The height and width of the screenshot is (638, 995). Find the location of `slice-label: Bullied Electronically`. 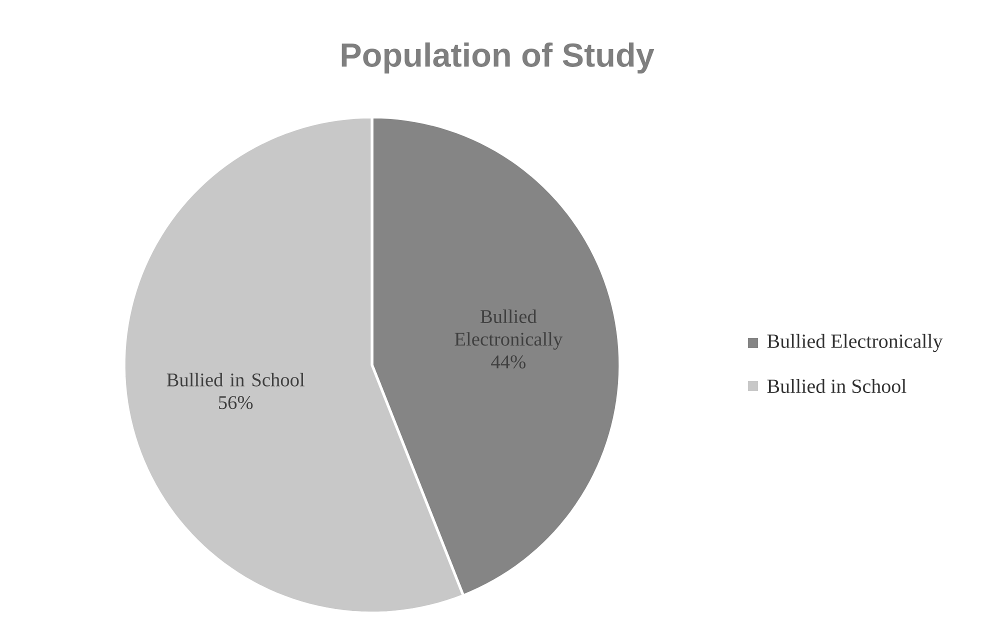

slice-label: Bullied Electronically is located at coordinates (508, 329).